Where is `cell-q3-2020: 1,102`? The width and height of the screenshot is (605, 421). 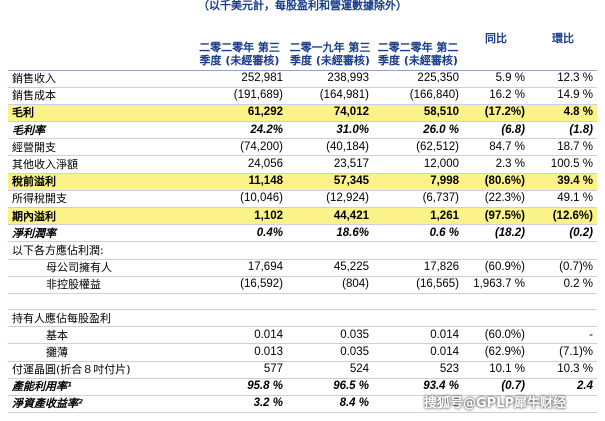 cell-q3-2020: 1,102 is located at coordinates (239, 216).